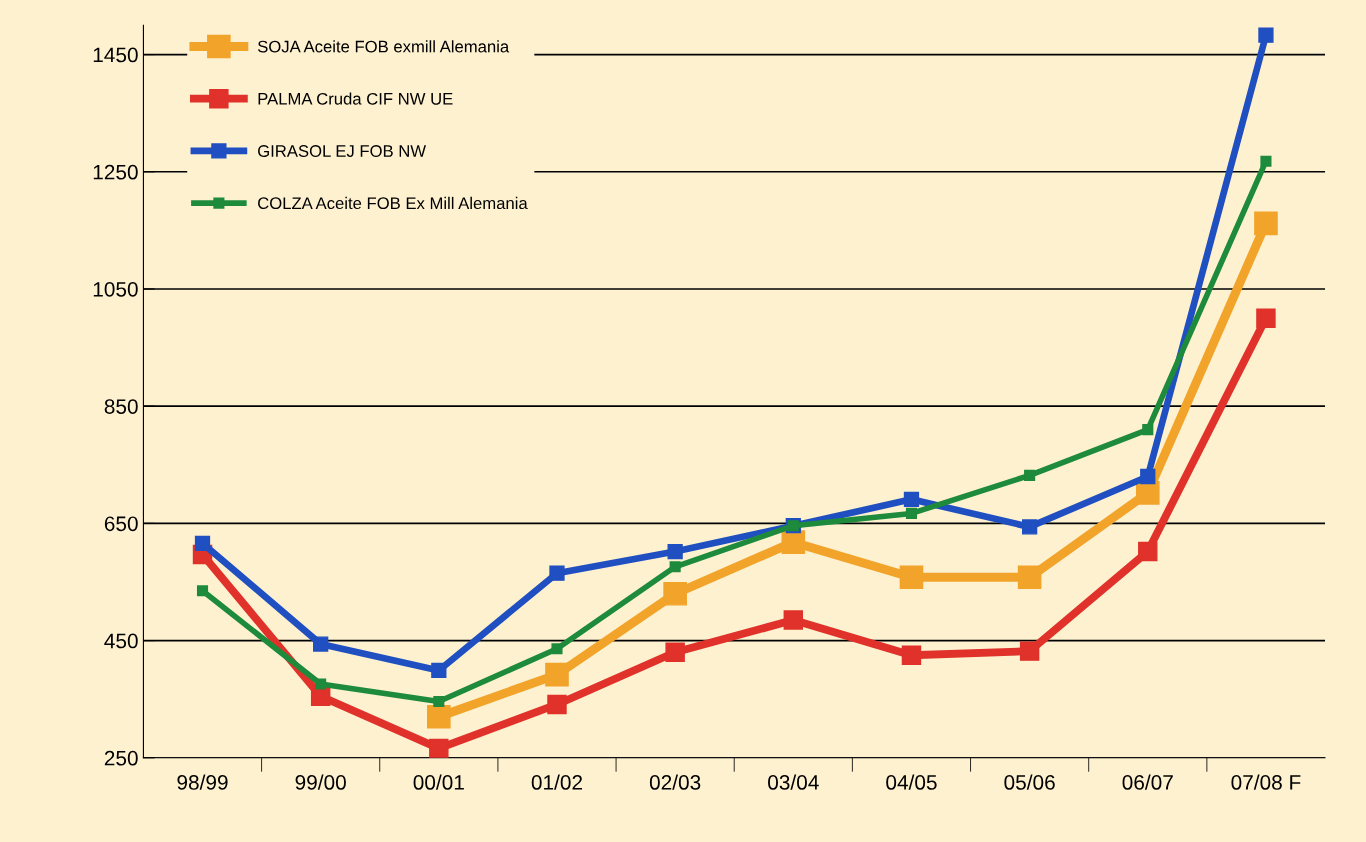  Describe the element at coordinates (383, 46) in the screenshot. I see `legend-label: SOJA Aceite FOB exmill Alemania` at that location.